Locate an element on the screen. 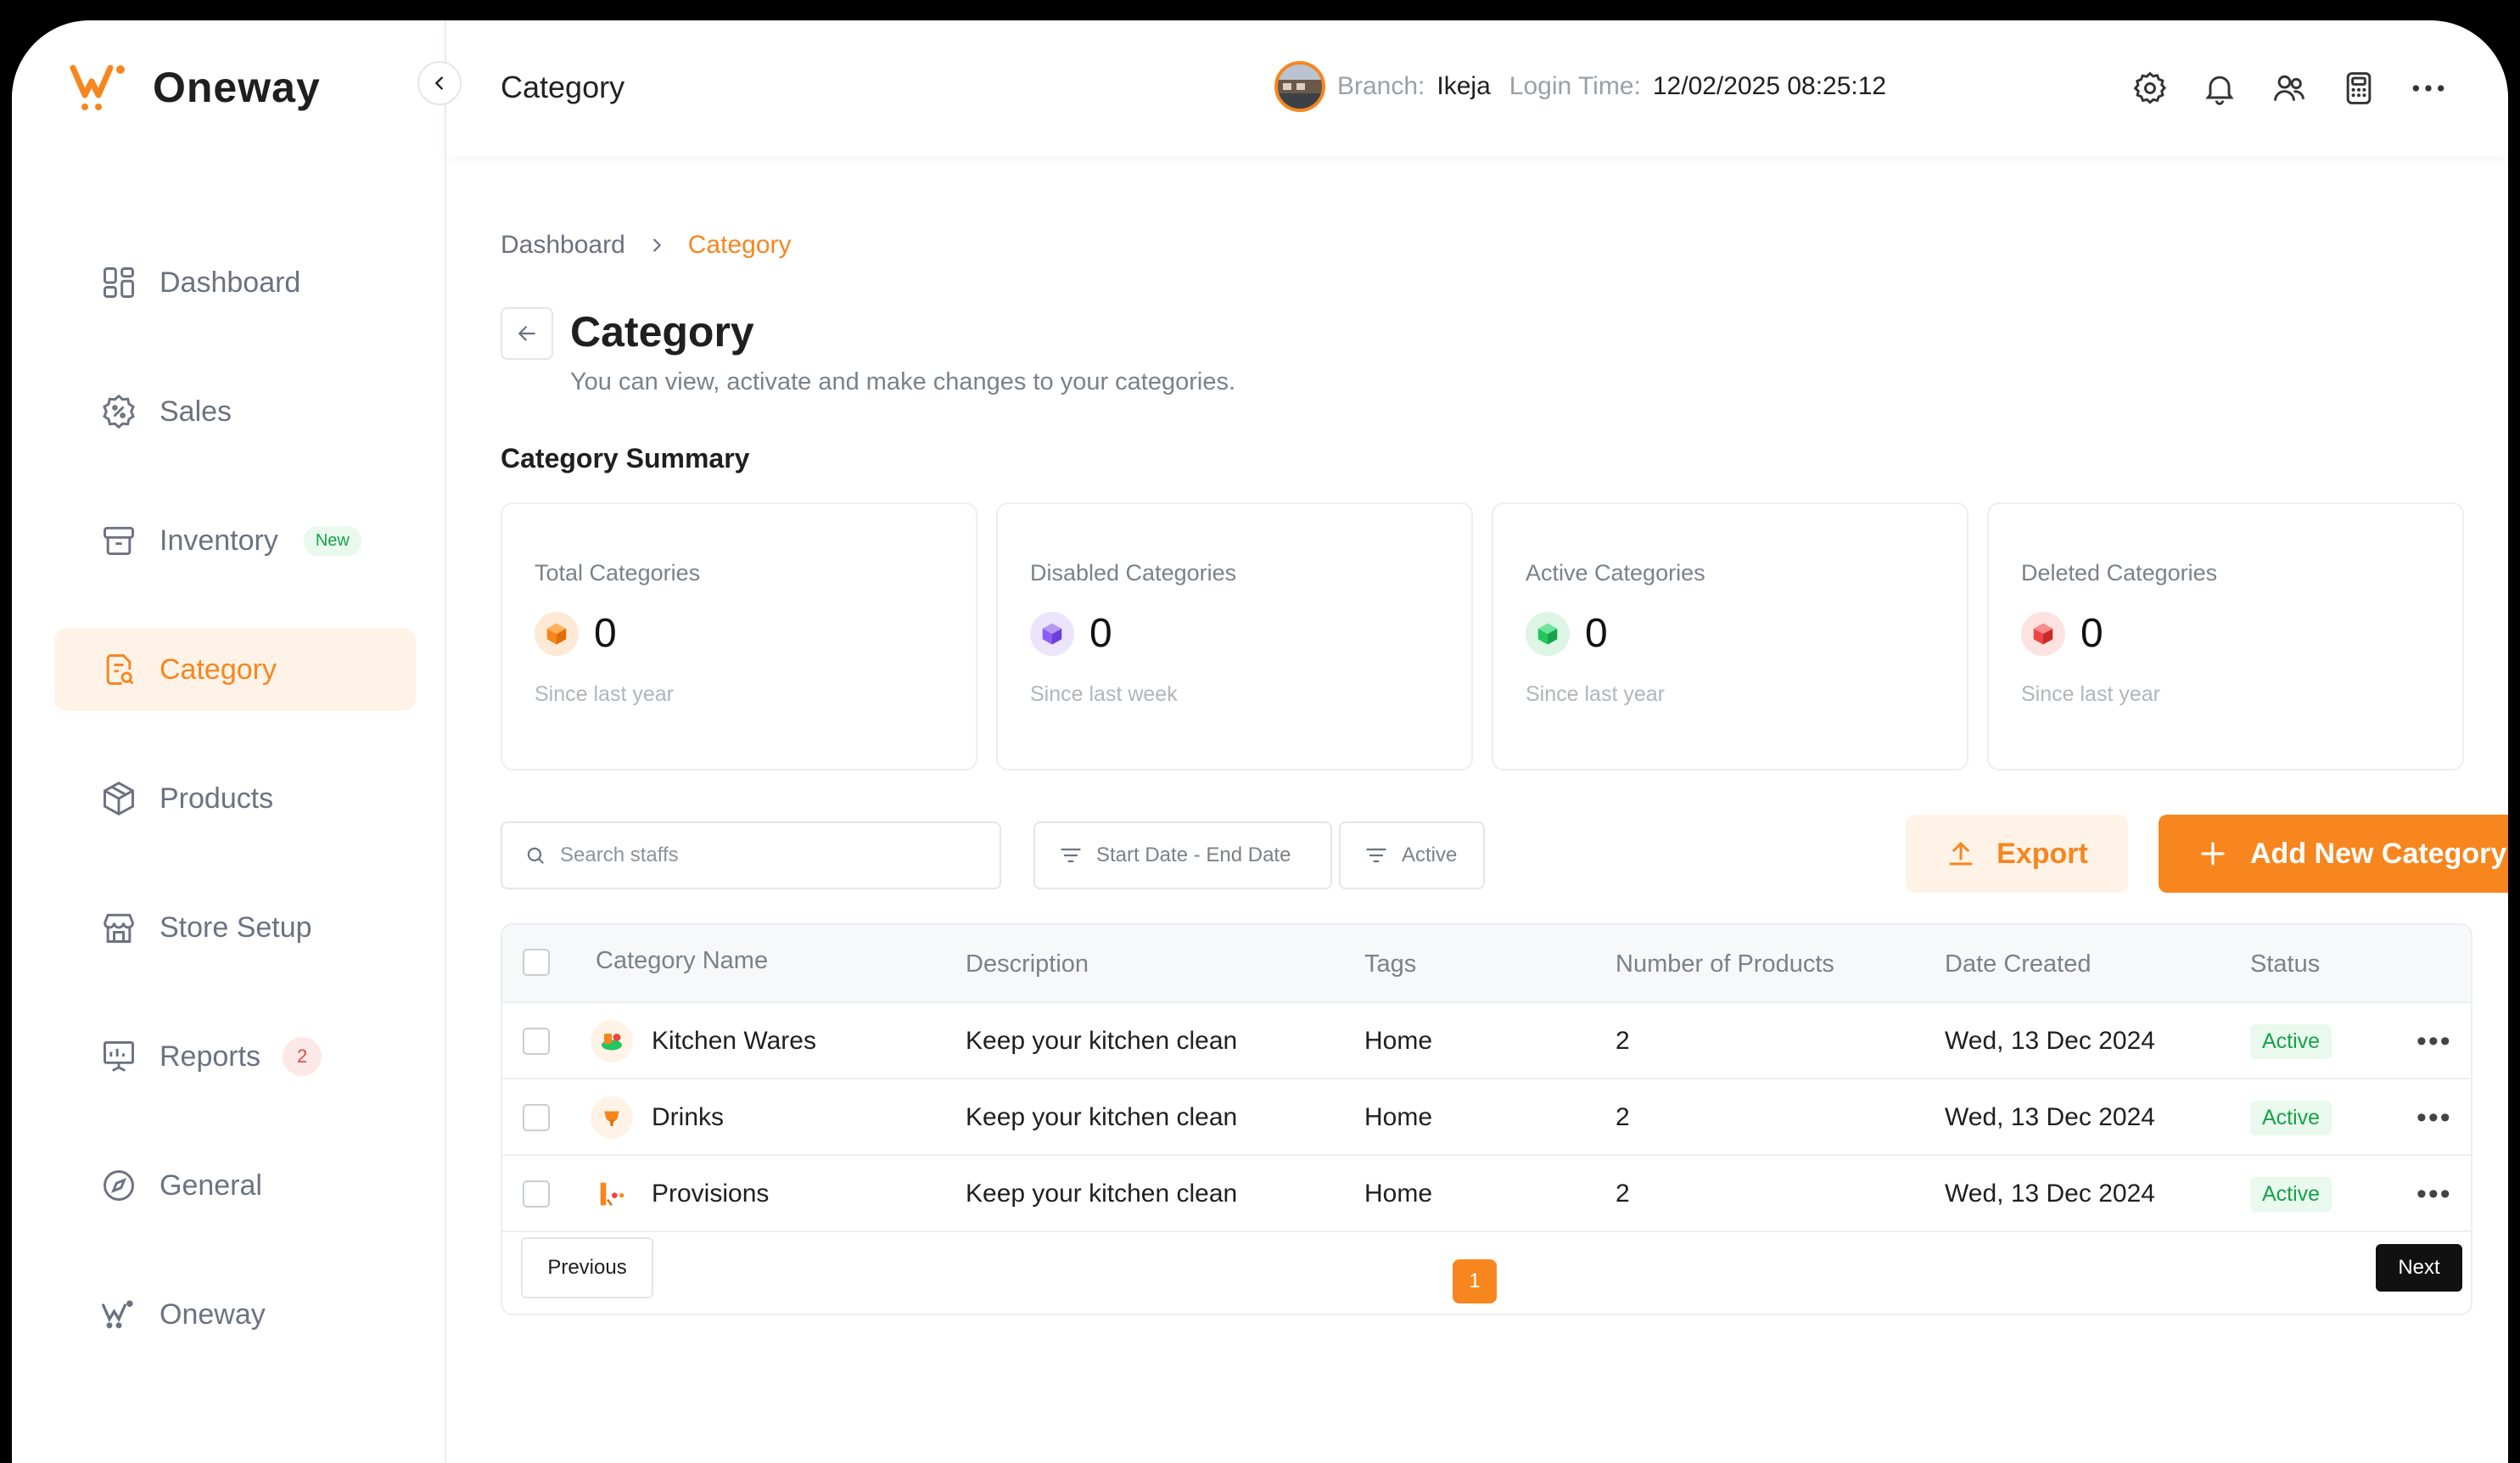 This screenshot has width=2520, height=1463. page-title: Category is located at coordinates (662, 332).